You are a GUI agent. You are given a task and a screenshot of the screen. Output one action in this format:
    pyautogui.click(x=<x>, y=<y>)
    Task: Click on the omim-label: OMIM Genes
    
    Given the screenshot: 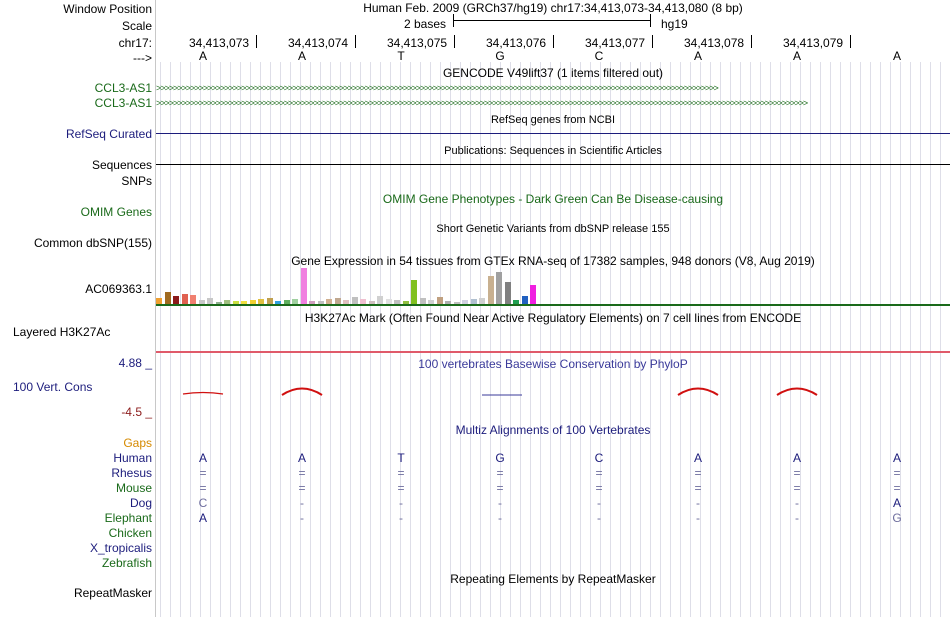 What is the action you would take?
    pyautogui.click(x=116, y=212)
    